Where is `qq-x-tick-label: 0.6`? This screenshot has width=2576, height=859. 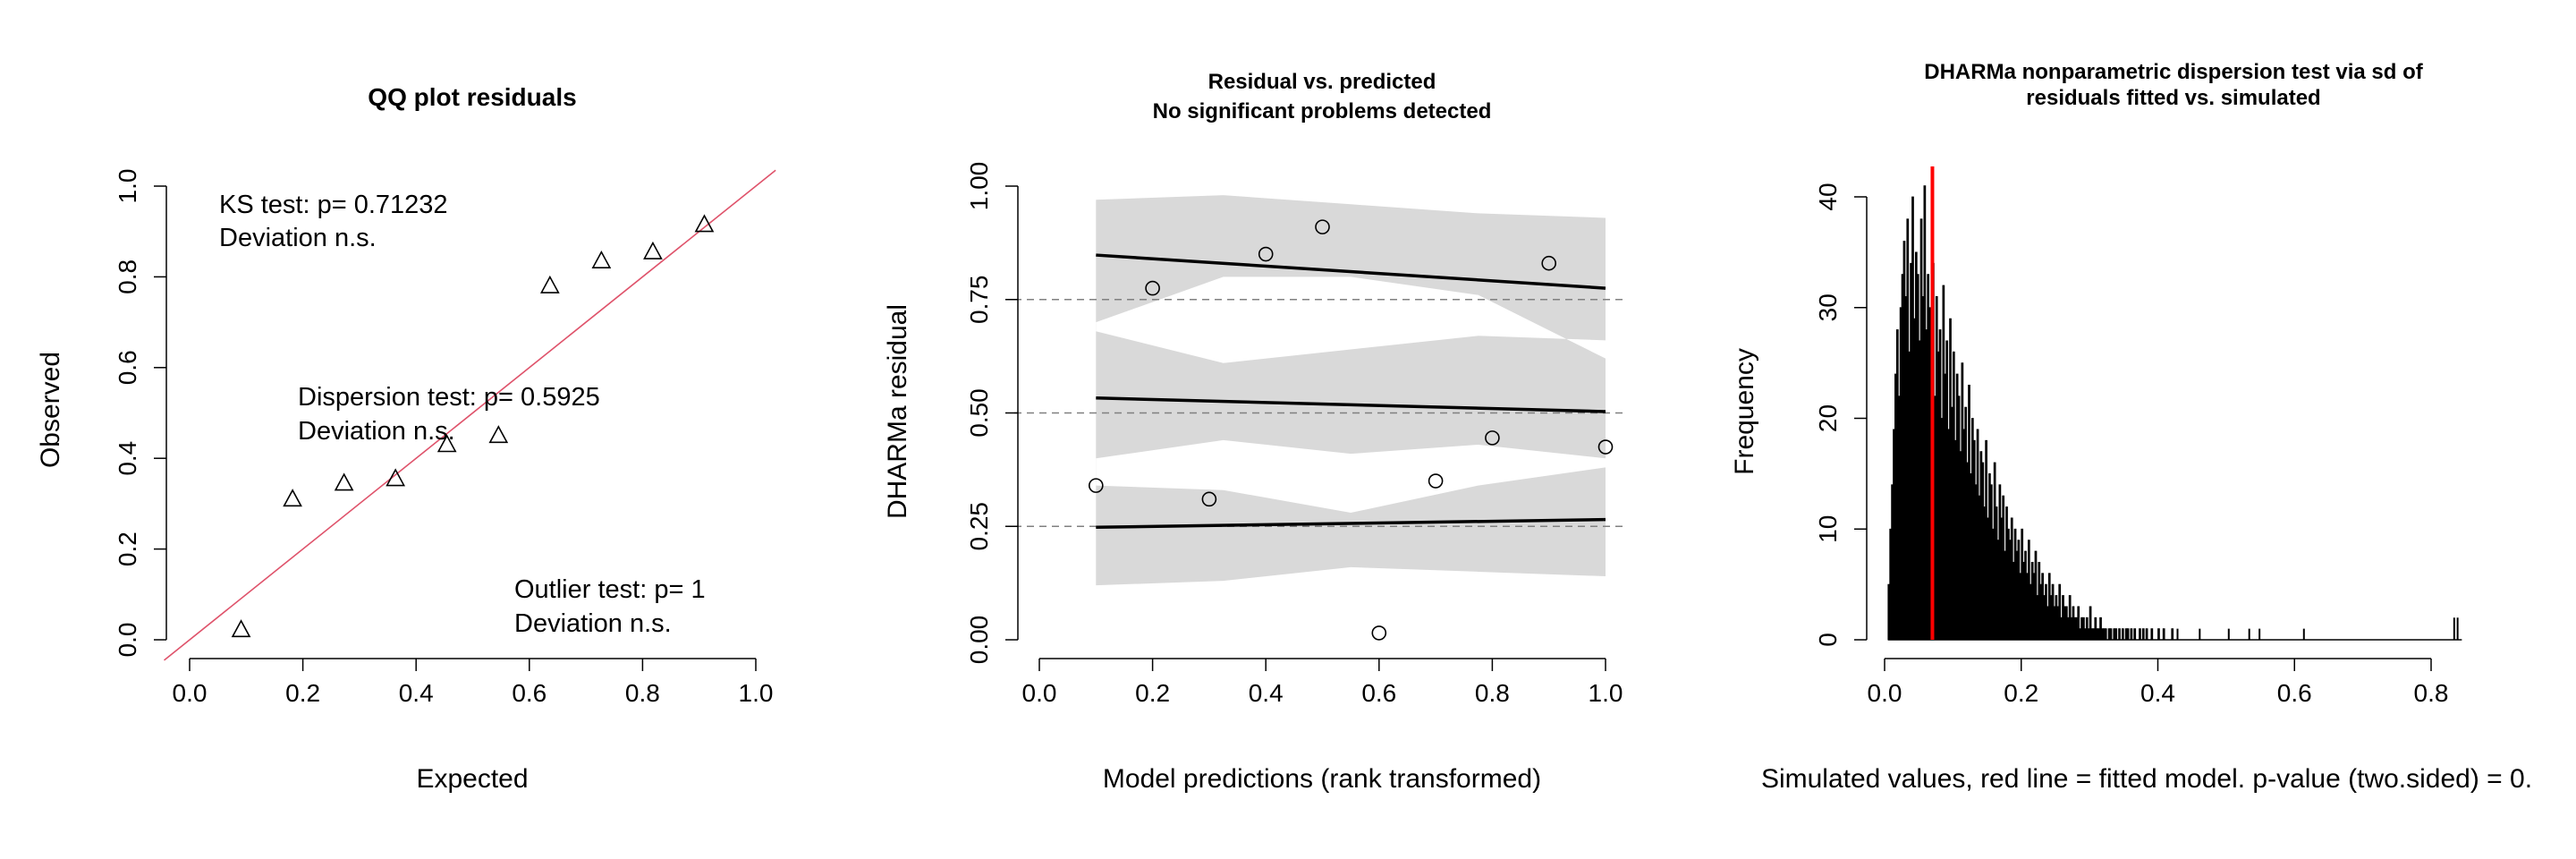
qq-x-tick-label: 0.6 is located at coordinates (529, 693).